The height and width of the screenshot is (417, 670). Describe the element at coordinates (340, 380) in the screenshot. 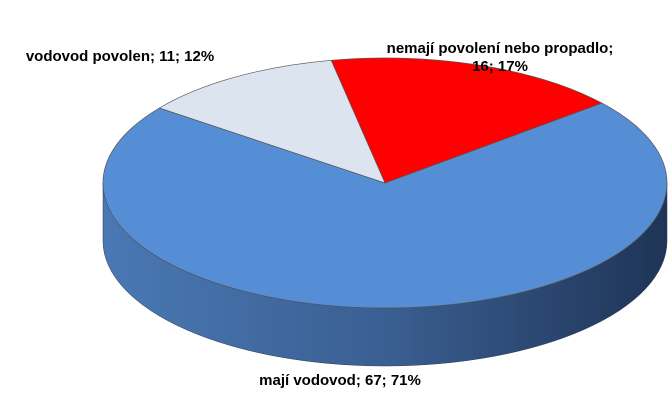

I see `slice-label: mají vodovod; 67; 71%` at that location.